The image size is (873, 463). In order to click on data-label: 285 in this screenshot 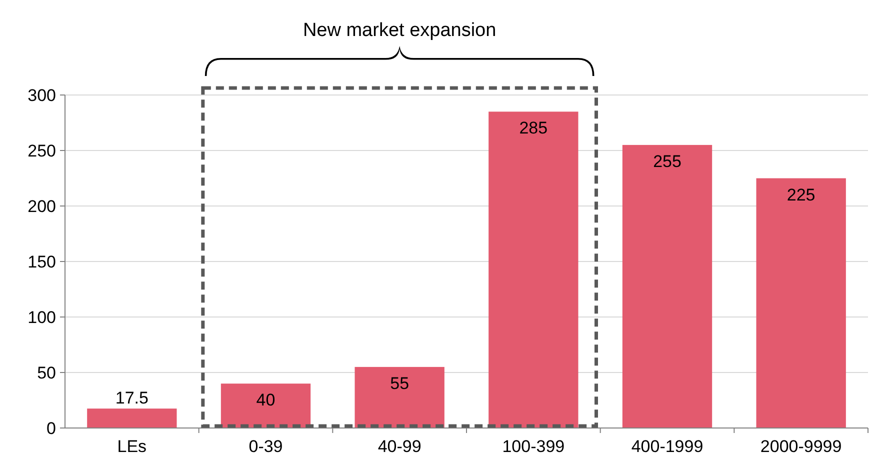, I will do `click(533, 128)`.